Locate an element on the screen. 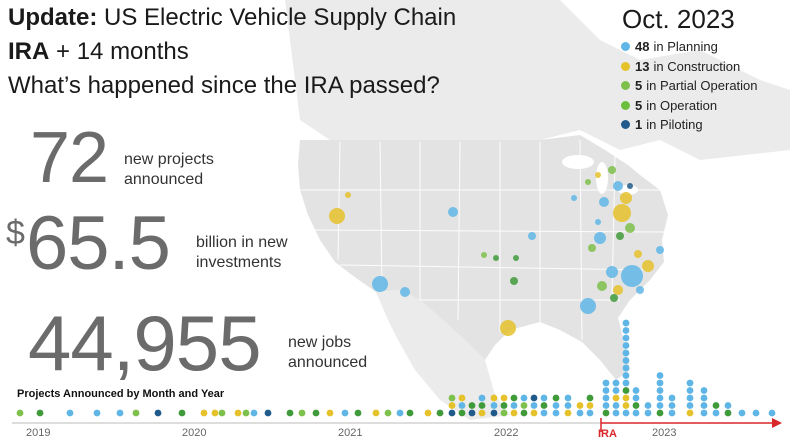  date-label: Oct. 2023 is located at coordinates (678, 19).